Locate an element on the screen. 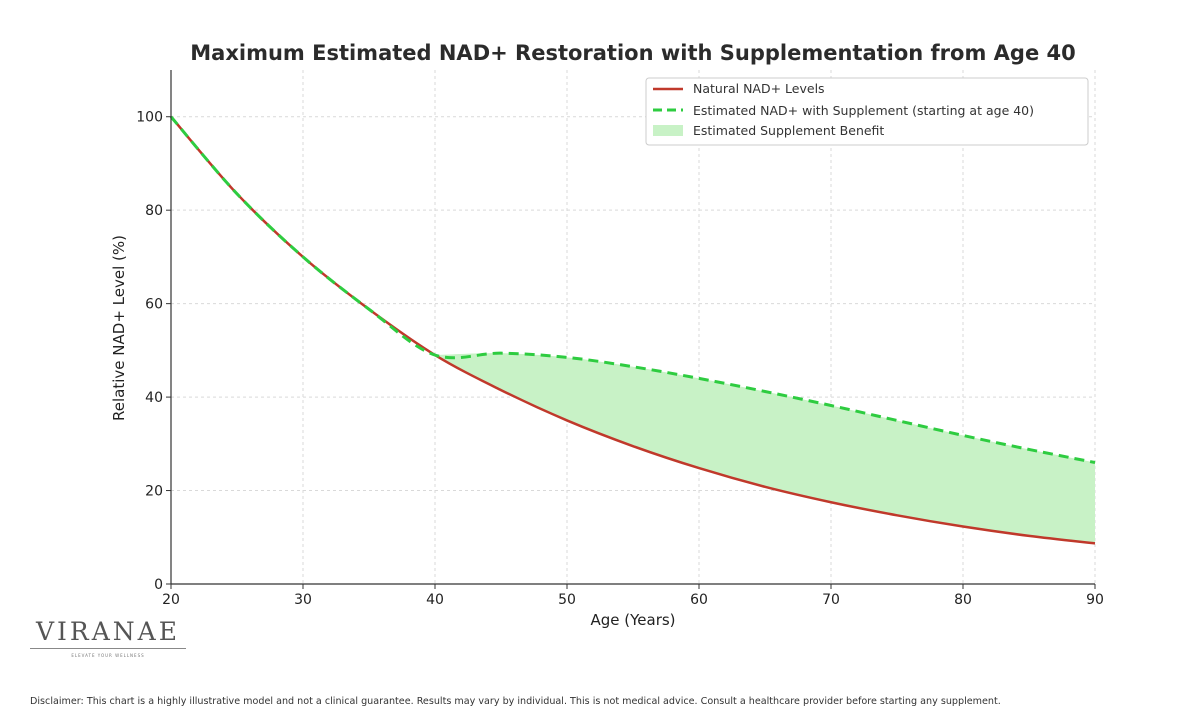 This screenshot has width=1203, height=717. x-tick-label: 90 is located at coordinates (1095, 600).